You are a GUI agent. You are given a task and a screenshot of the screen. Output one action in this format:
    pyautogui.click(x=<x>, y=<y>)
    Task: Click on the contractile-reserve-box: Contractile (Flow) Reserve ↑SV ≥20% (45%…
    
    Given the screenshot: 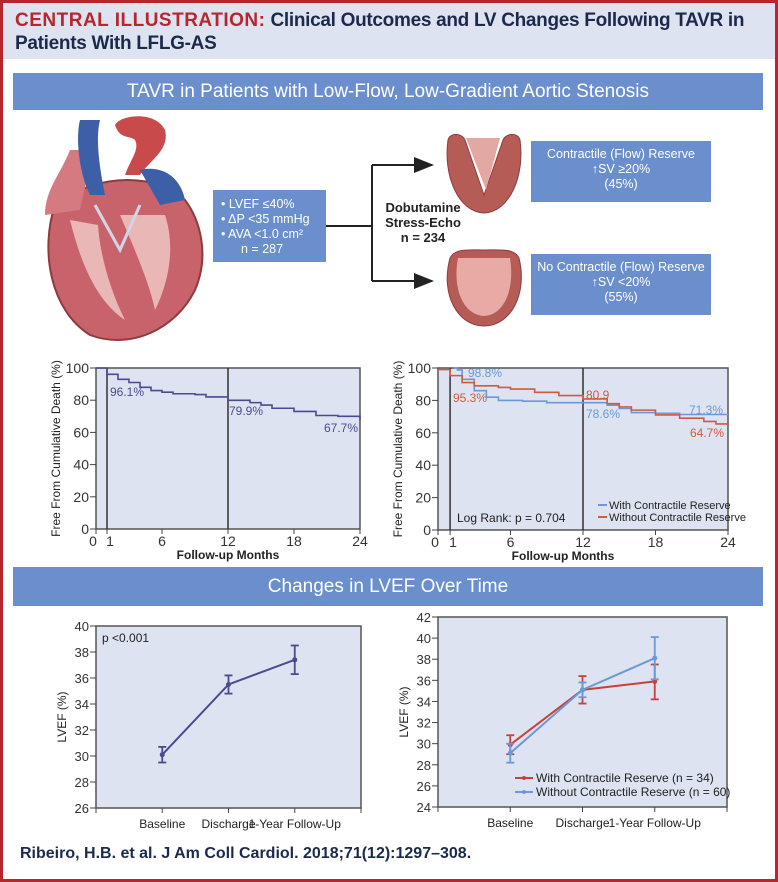 What is the action you would take?
    pyautogui.click(x=621, y=171)
    